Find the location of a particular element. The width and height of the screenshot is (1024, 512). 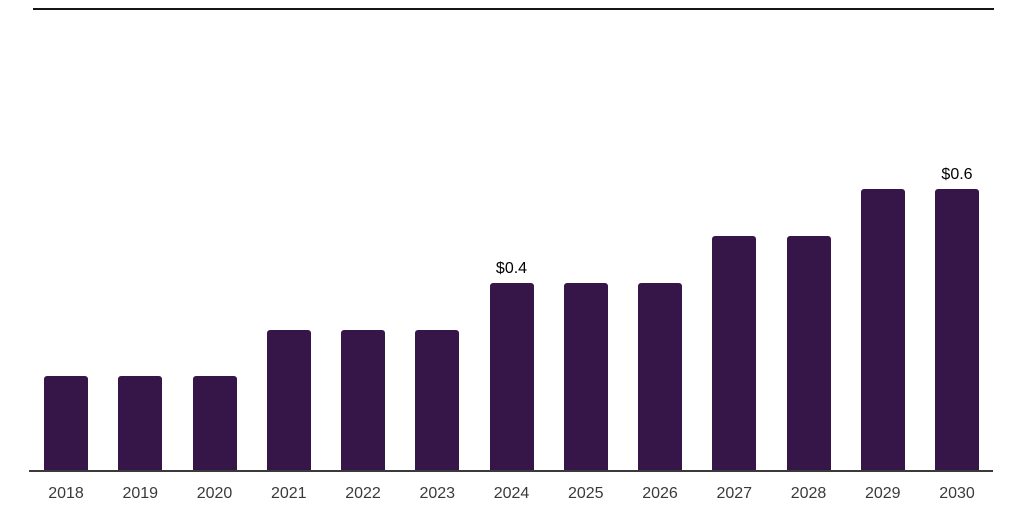

bar-value-label: $0.4 is located at coordinates (511, 268).